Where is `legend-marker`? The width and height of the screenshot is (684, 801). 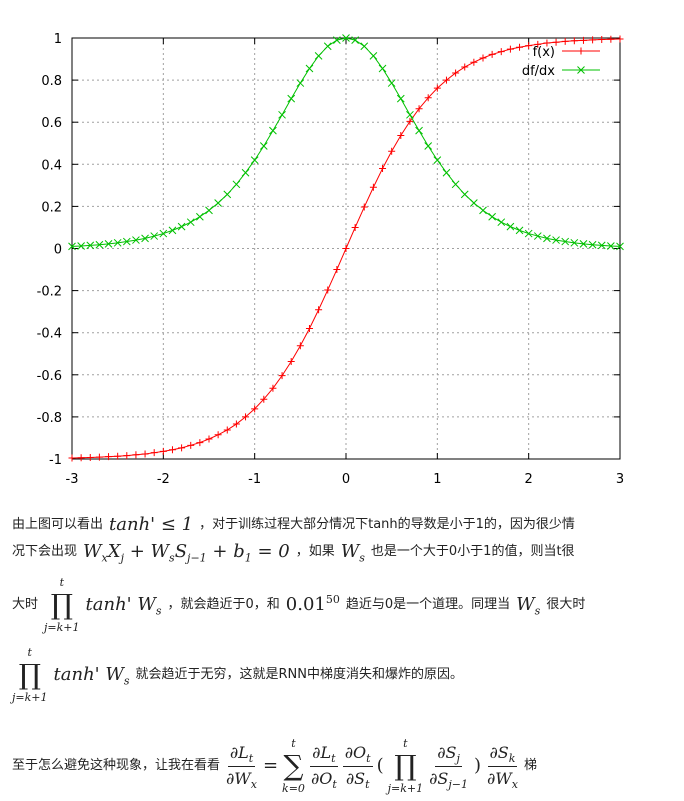 legend-marker is located at coordinates (581, 51).